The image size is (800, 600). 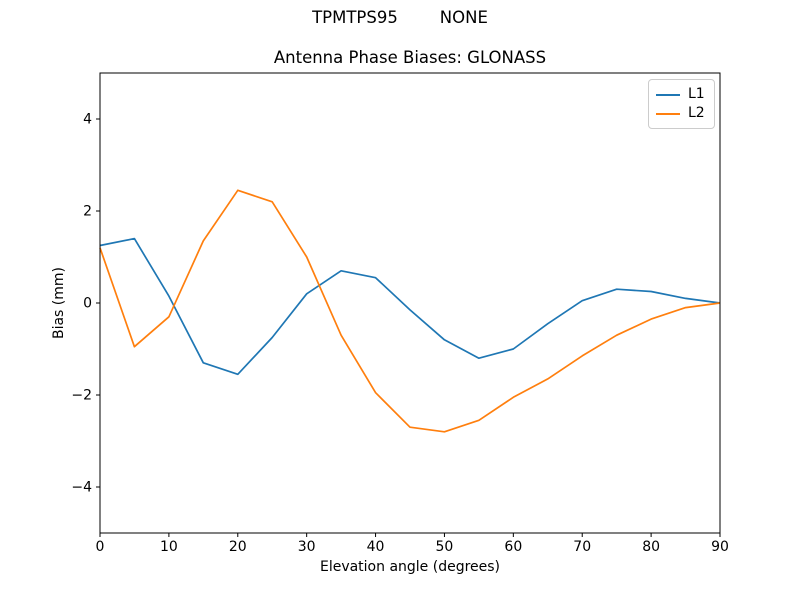 What do you see at coordinates (582, 547) in the screenshot?
I see `x-tick-label: 70` at bounding box center [582, 547].